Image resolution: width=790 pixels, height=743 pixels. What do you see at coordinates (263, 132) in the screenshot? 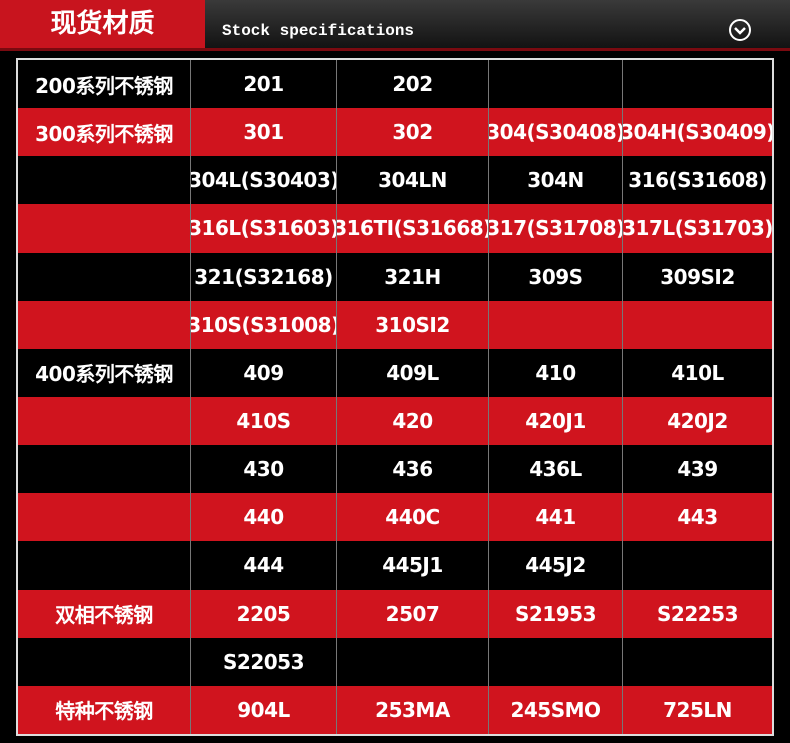
I see `grade-cell: 301` at bounding box center [263, 132].